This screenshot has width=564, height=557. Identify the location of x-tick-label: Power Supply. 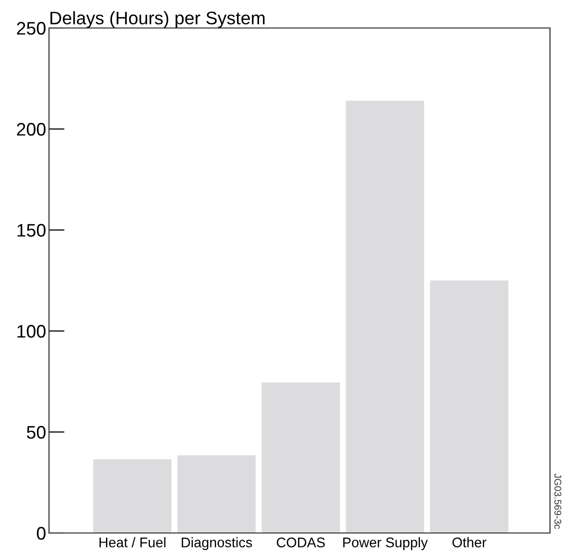
(385, 543).